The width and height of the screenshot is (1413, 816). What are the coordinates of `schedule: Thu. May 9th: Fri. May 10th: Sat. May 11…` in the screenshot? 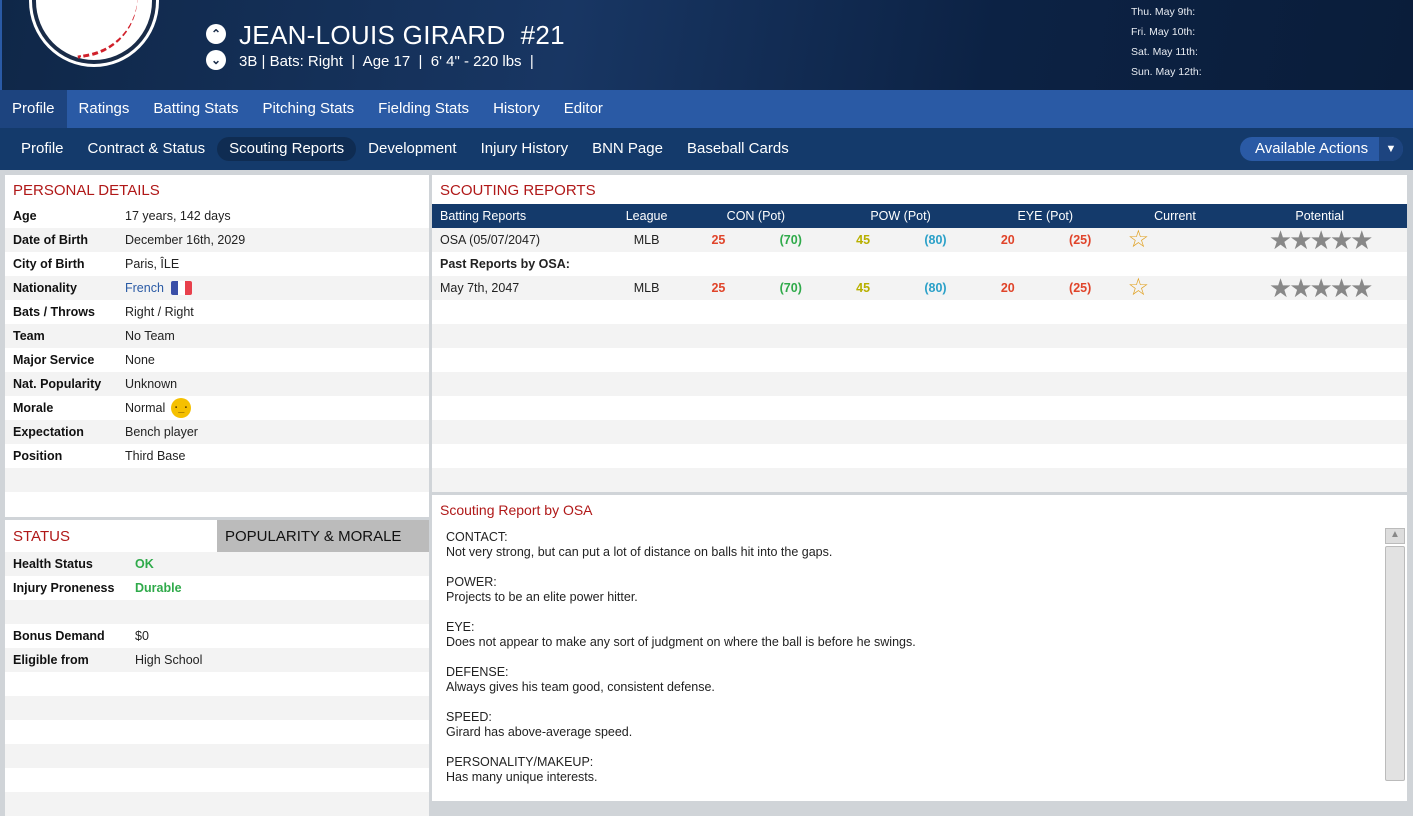 It's located at (1166, 46).